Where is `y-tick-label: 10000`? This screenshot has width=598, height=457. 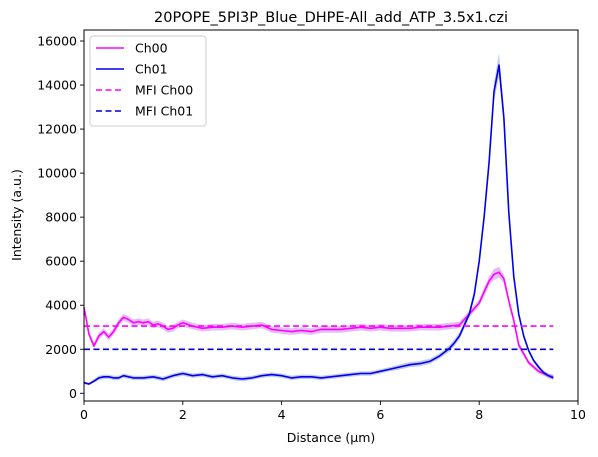
y-tick-label: 10000 is located at coordinates (57, 173).